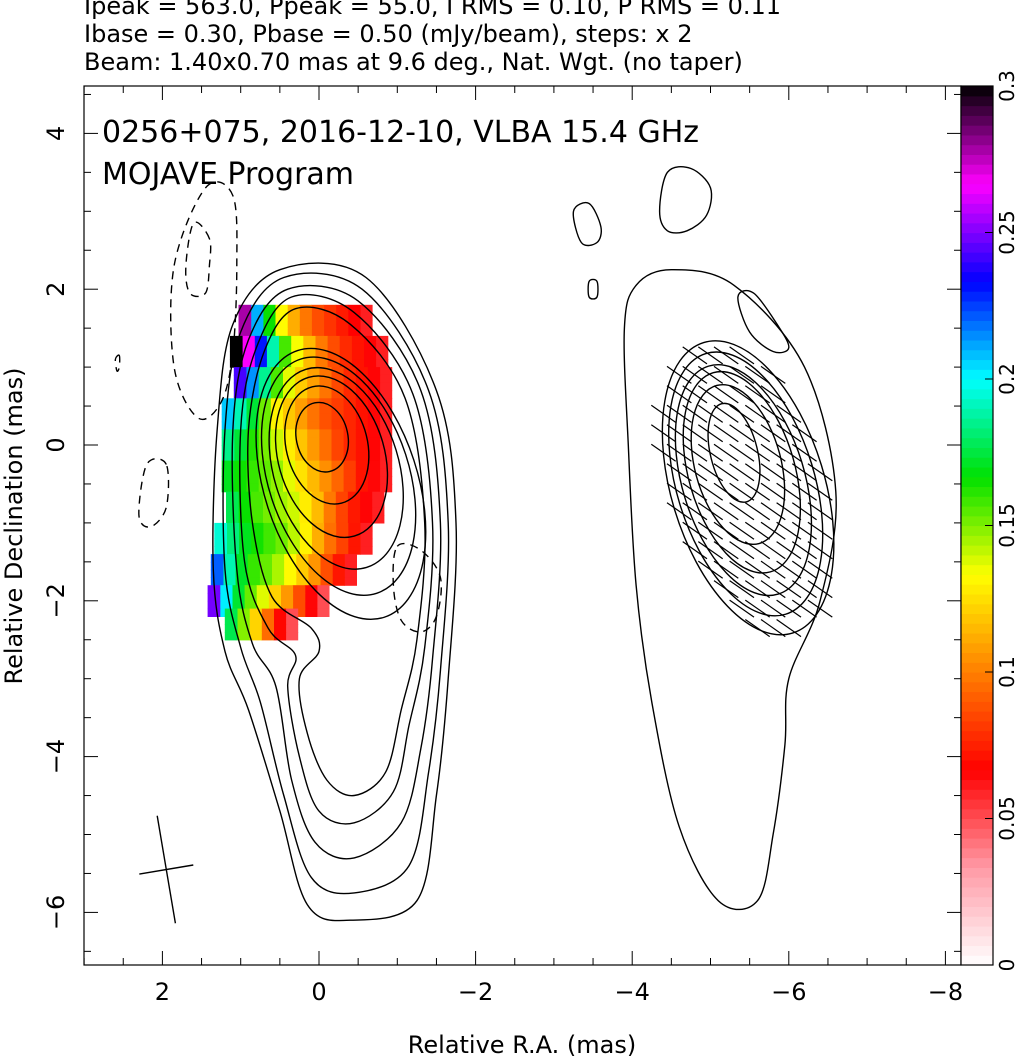 This screenshot has width=1022, height=1060. What do you see at coordinates (318, 992) in the screenshot?
I see `x-tick-label: 0` at bounding box center [318, 992].